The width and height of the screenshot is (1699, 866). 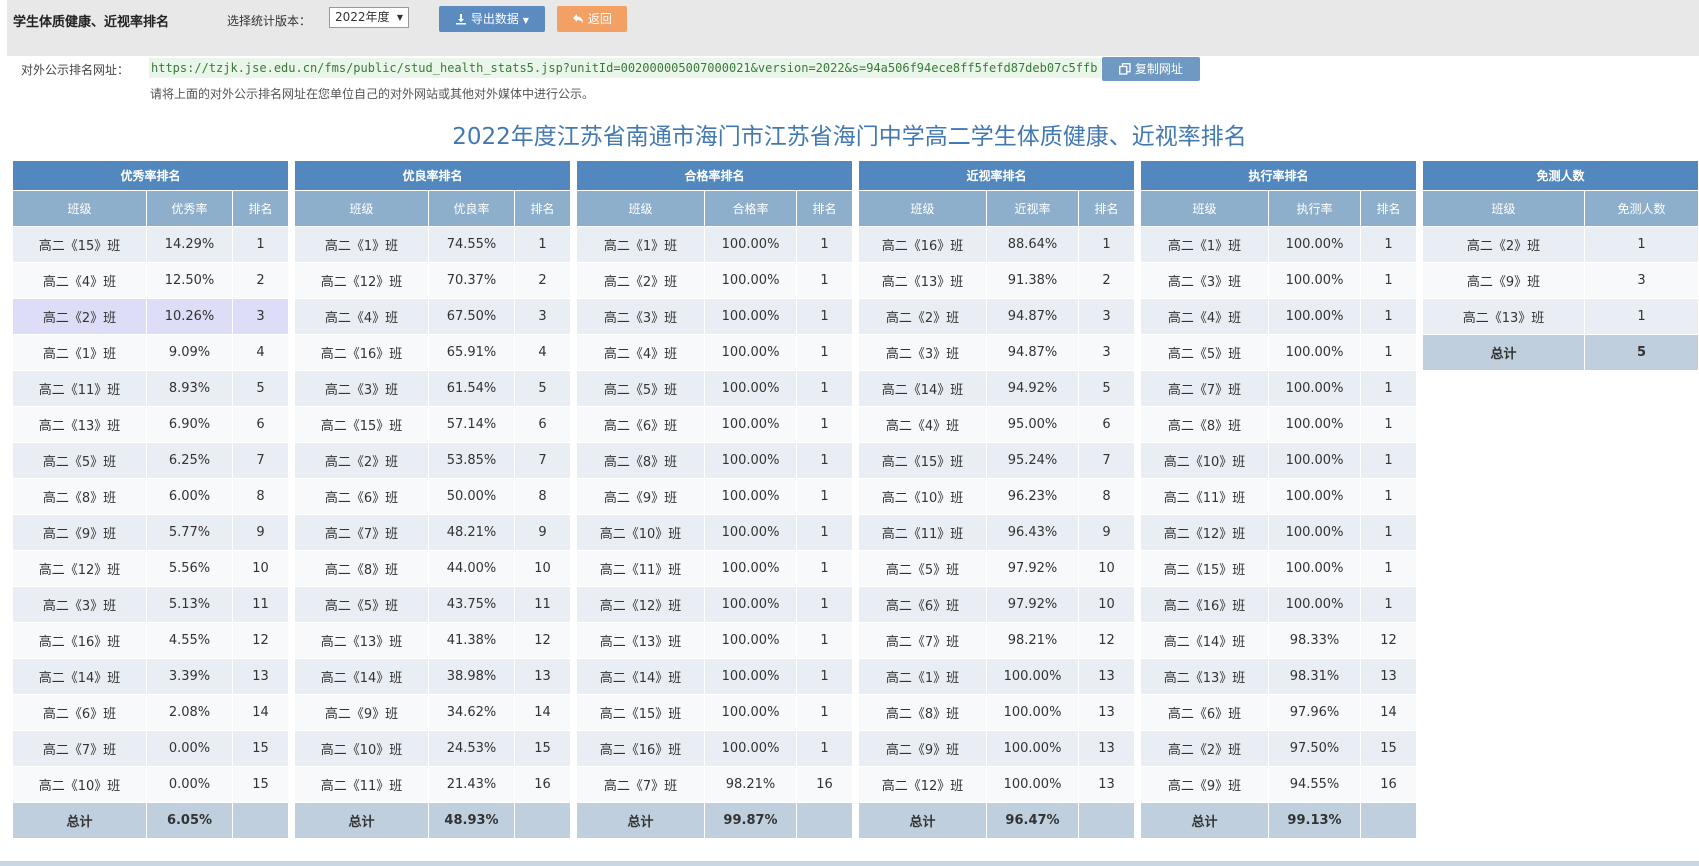 What do you see at coordinates (471, 640) in the screenshot?
I see `table-cell: 41.38%` at bounding box center [471, 640].